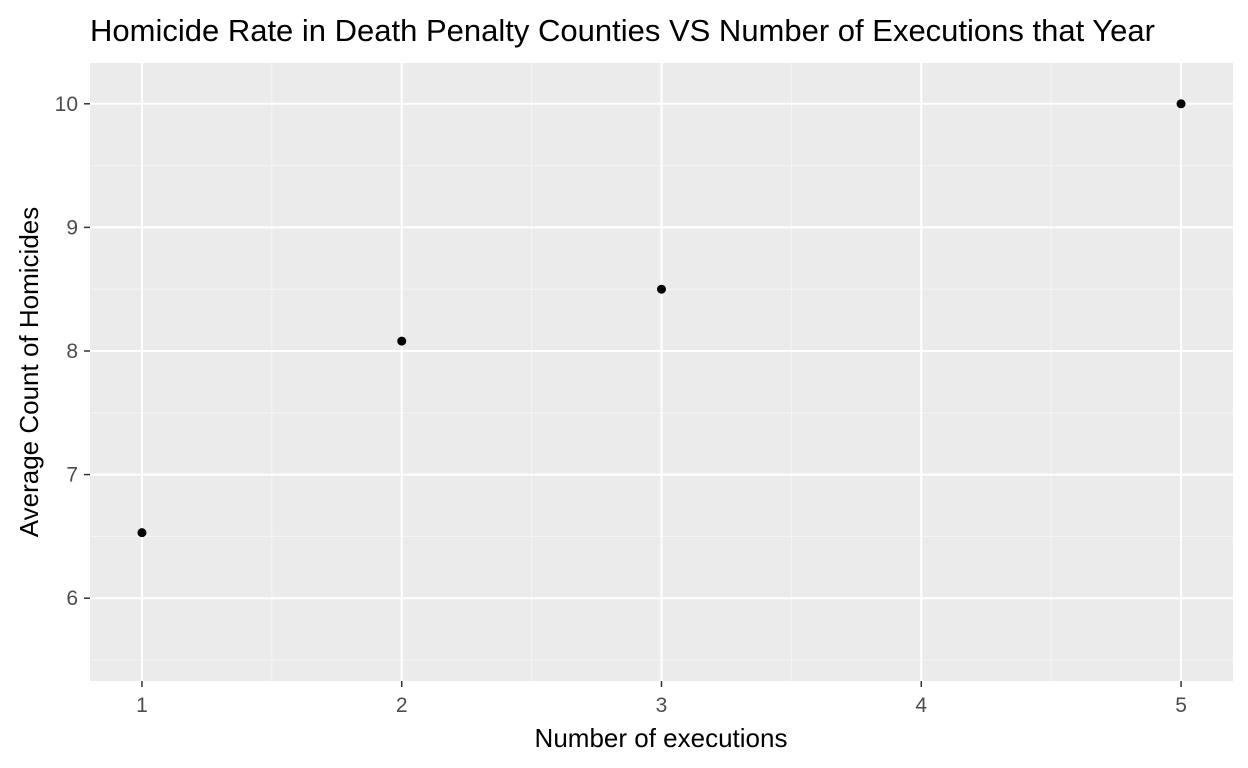  I want to click on y-tick-label: 9, so click(72, 227).